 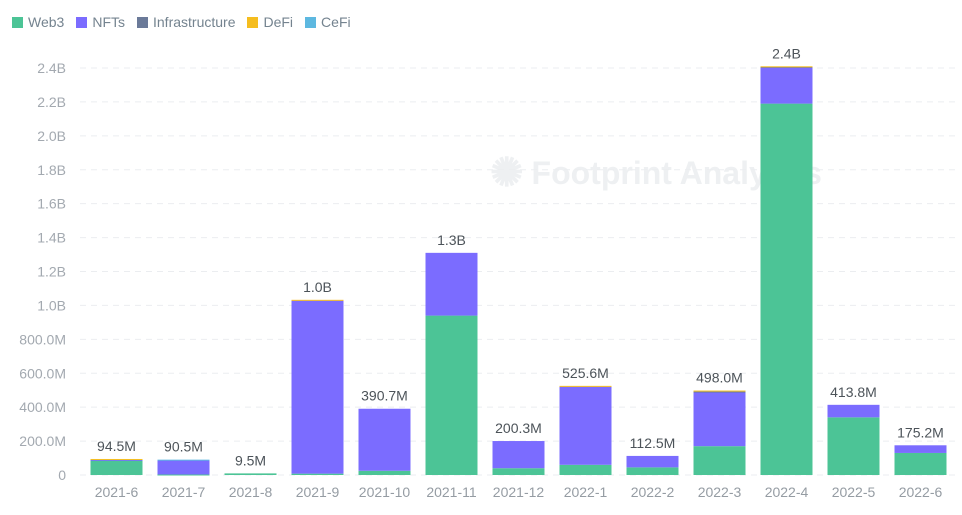 What do you see at coordinates (451, 492) in the screenshot?
I see `x-tick-label: 2021-11` at bounding box center [451, 492].